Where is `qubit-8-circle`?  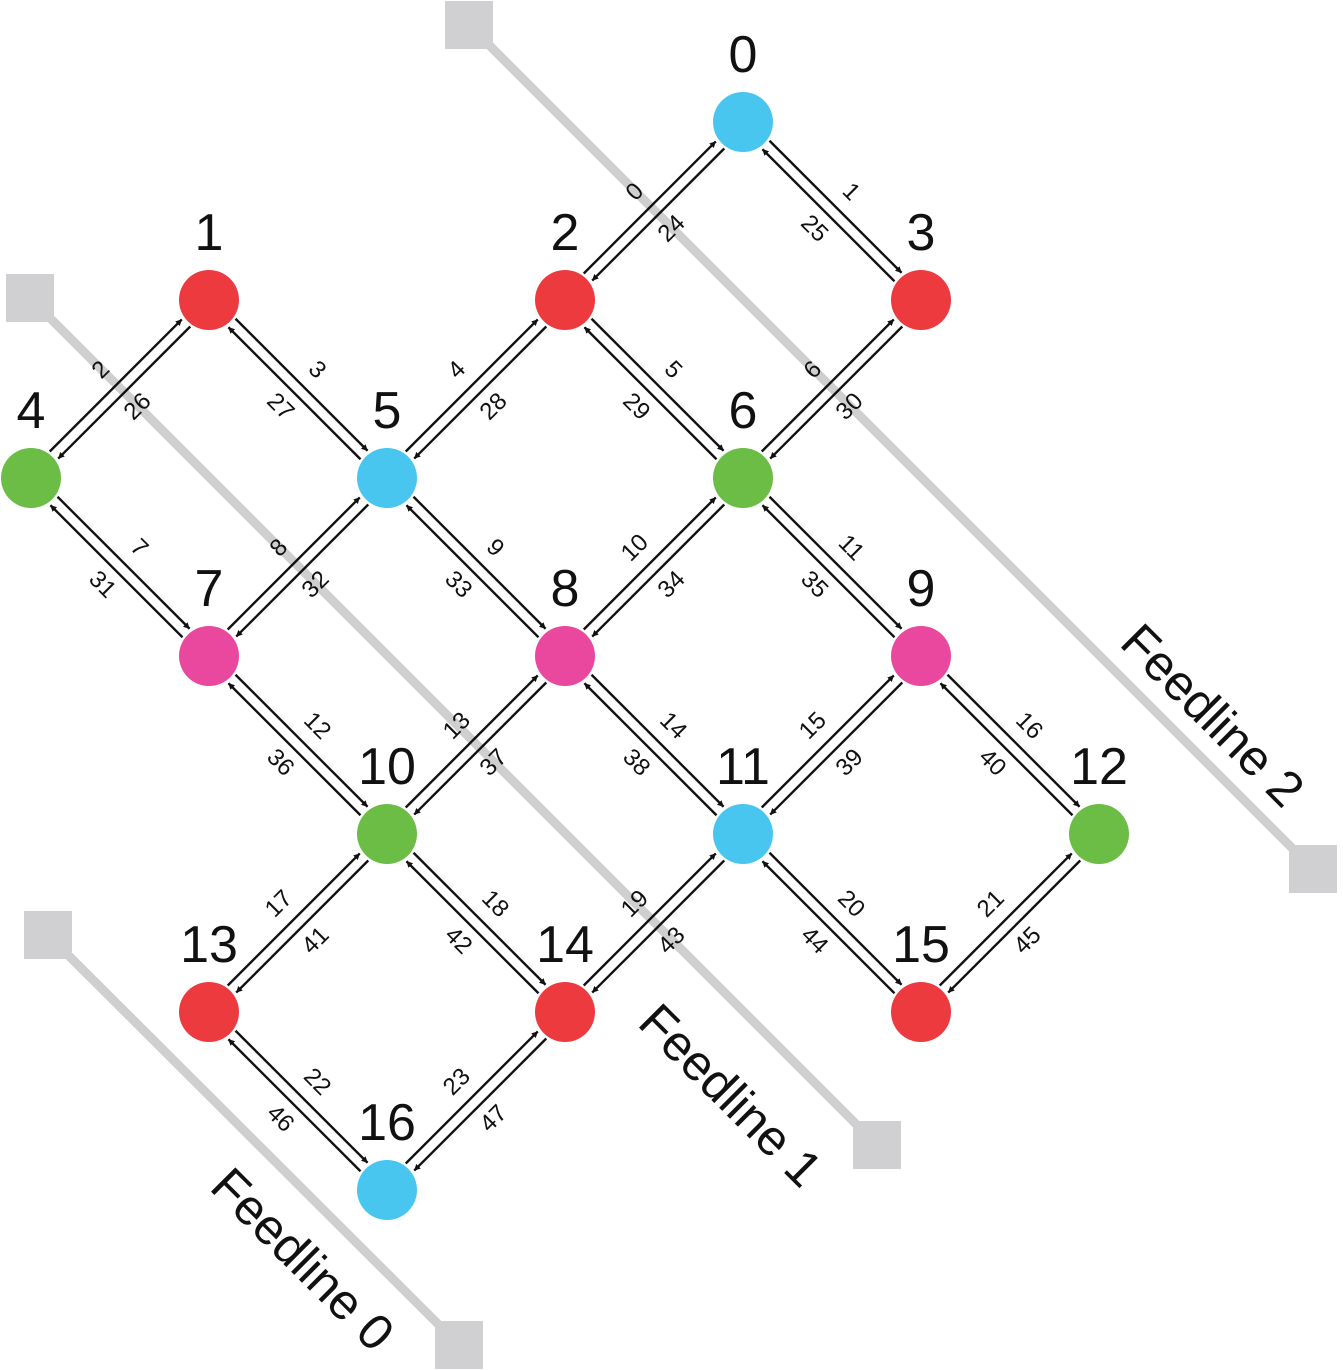
qubit-8-circle is located at coordinates (565, 656).